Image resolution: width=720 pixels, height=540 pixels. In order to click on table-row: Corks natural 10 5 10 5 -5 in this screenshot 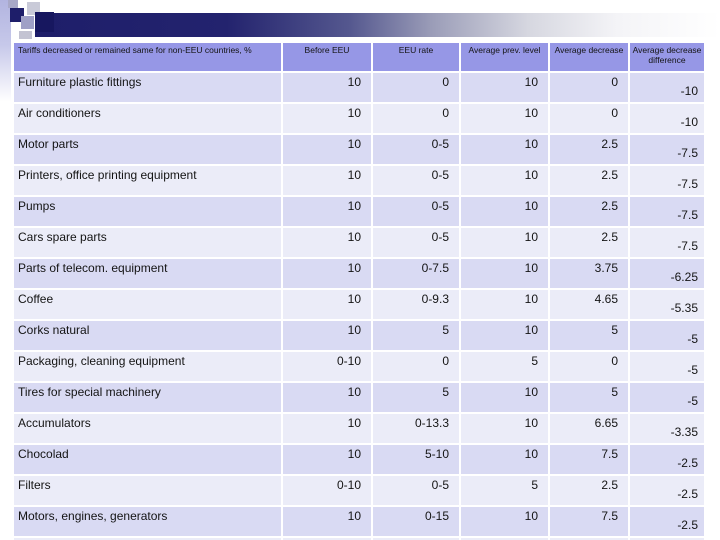, I will do `click(359, 335)`.